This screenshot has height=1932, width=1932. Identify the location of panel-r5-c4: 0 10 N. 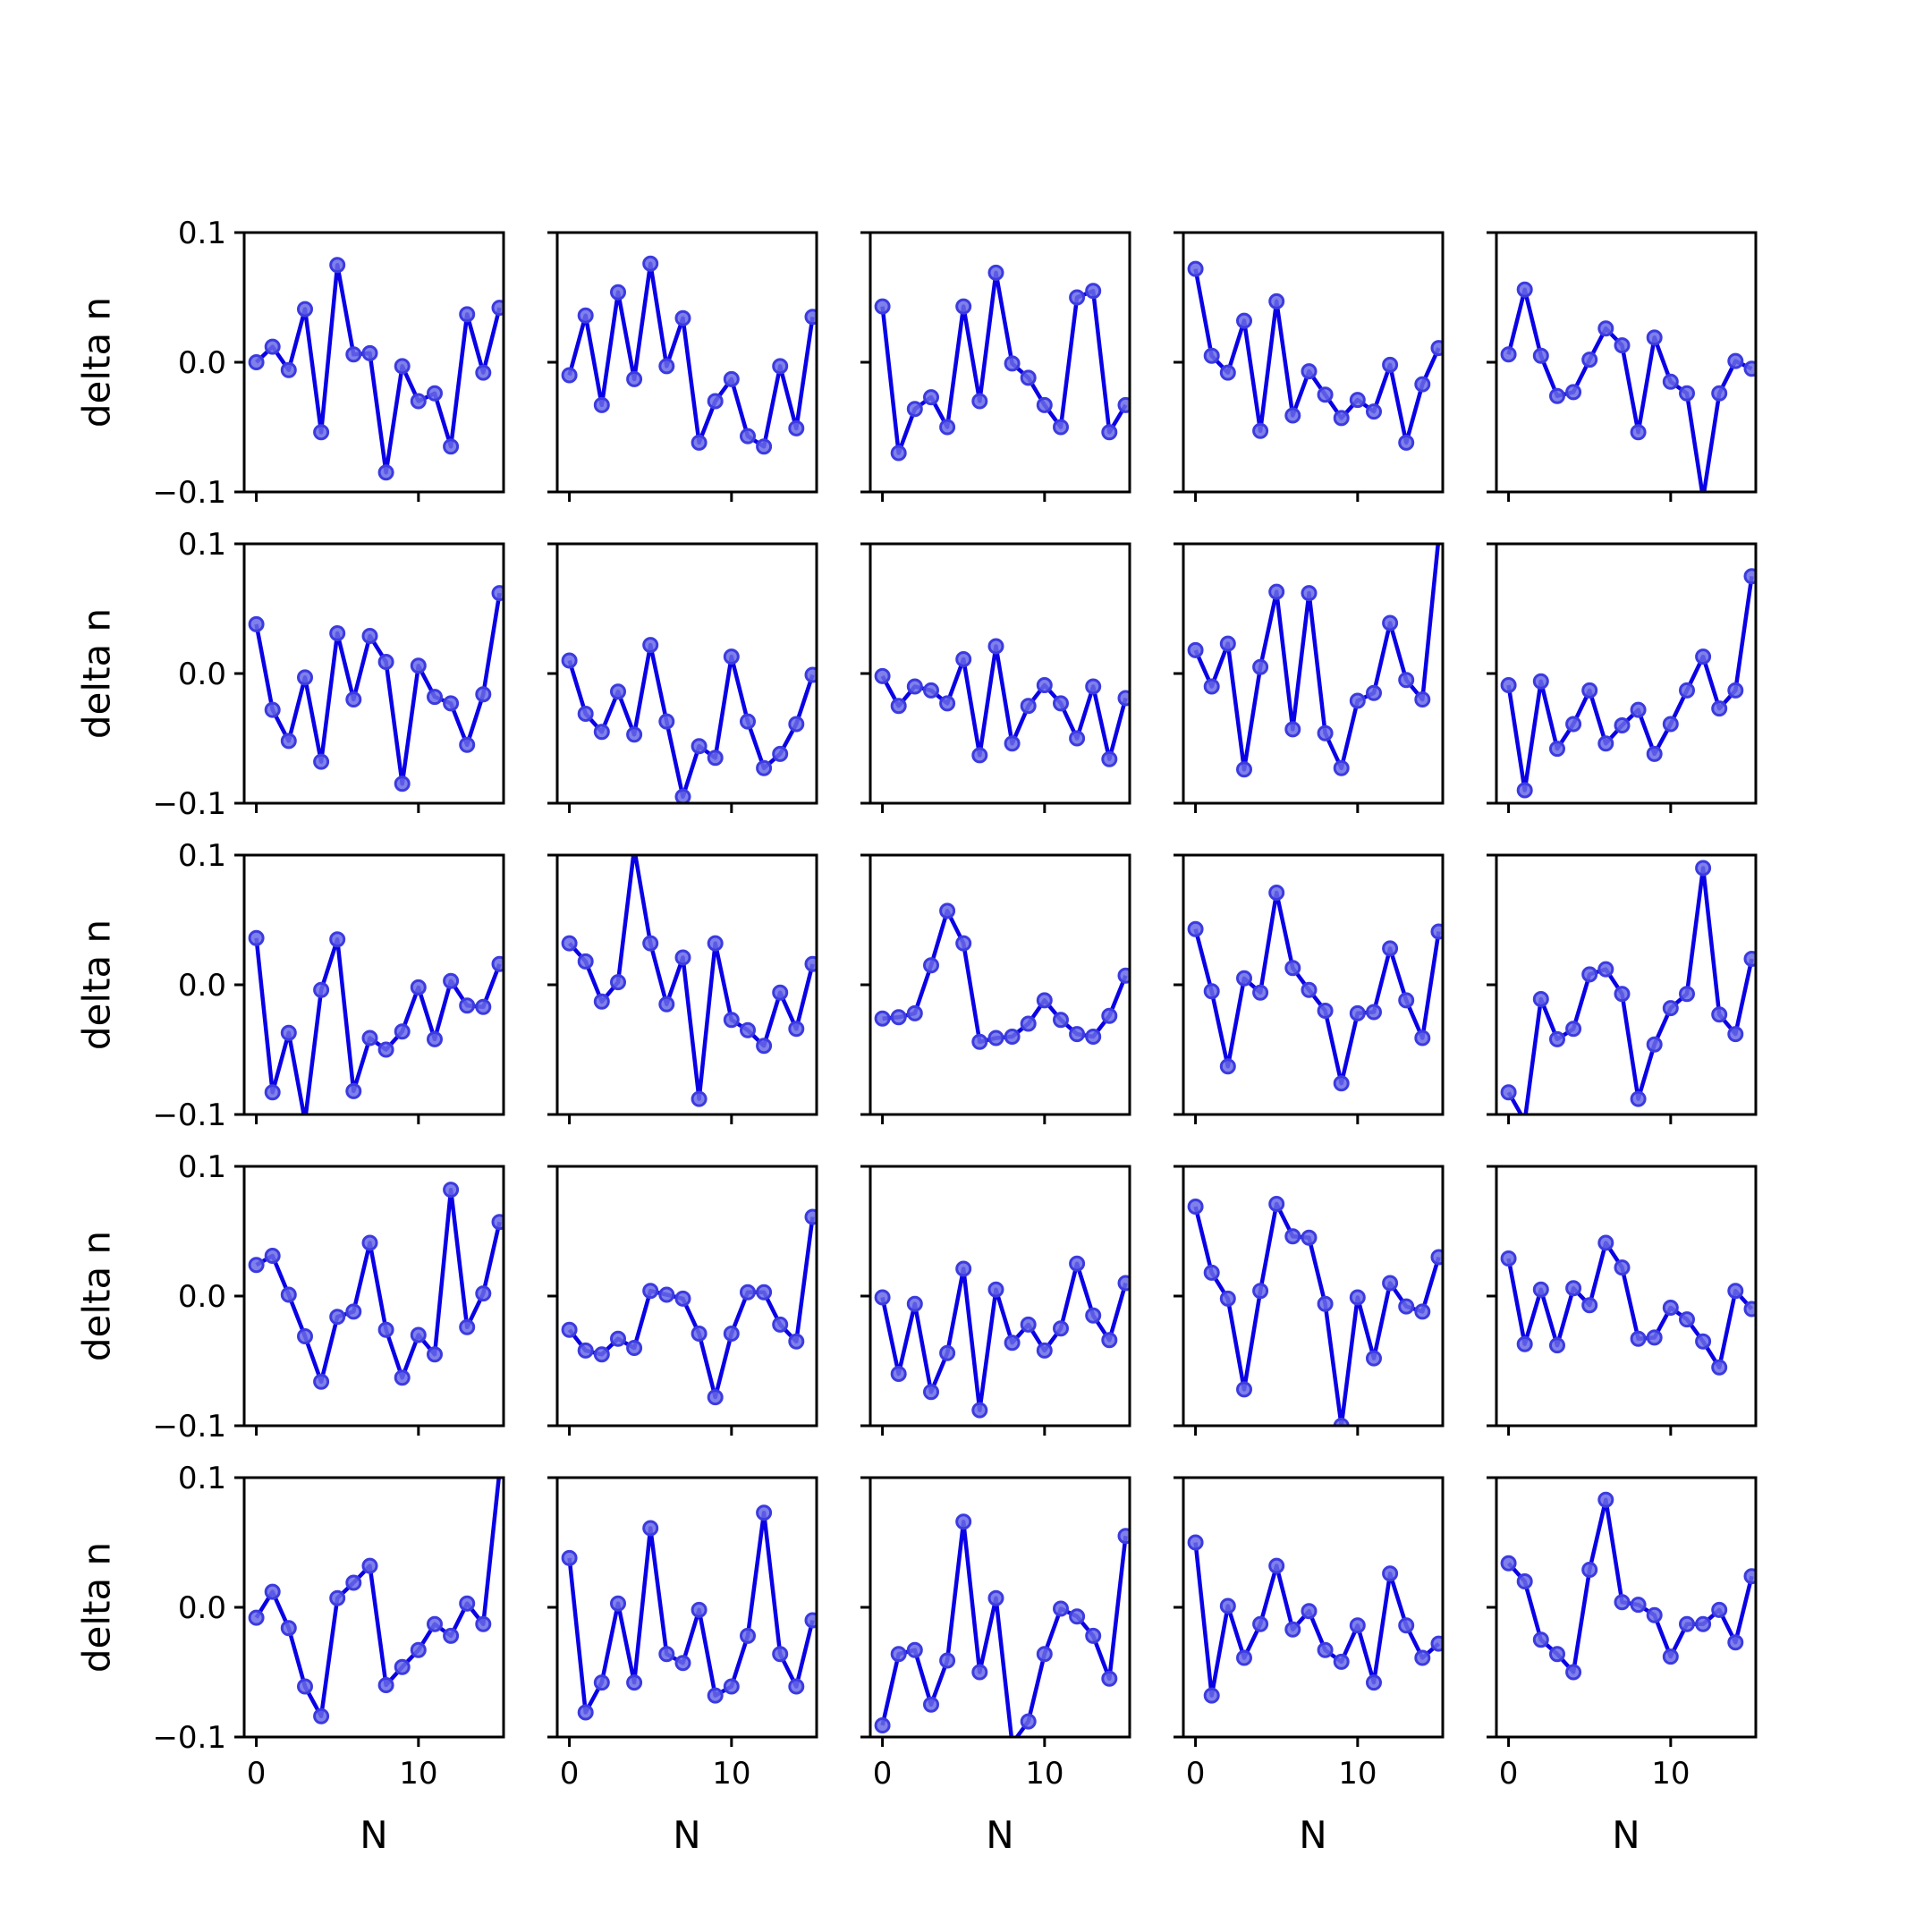
(1309, 1666).